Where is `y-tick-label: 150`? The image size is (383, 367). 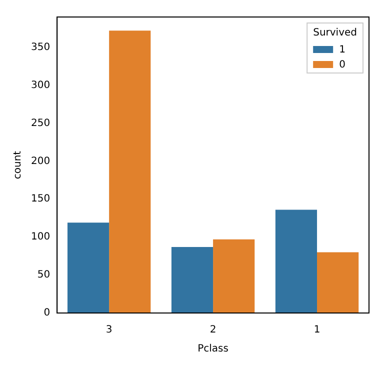
y-tick-label: 150 is located at coordinates (40, 199).